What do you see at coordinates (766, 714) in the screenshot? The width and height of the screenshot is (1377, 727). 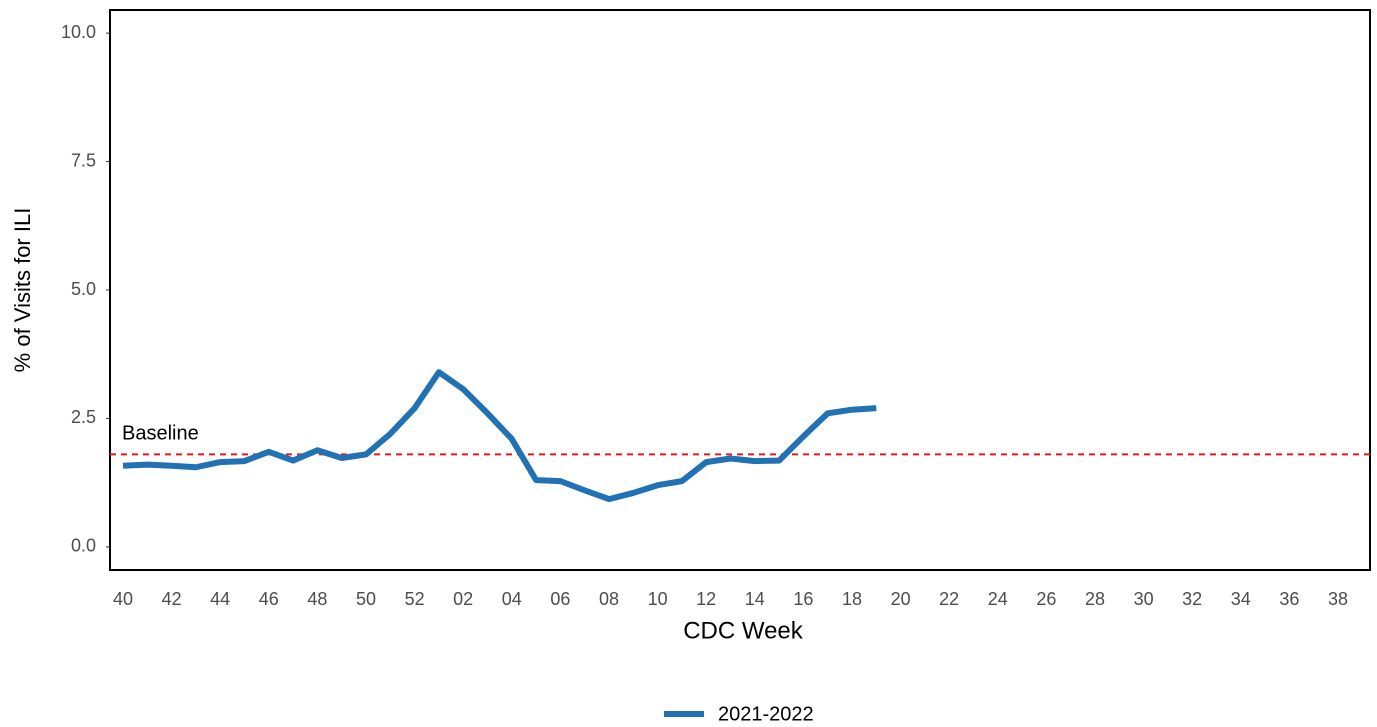 I see `legend-label: 2021-2022` at bounding box center [766, 714].